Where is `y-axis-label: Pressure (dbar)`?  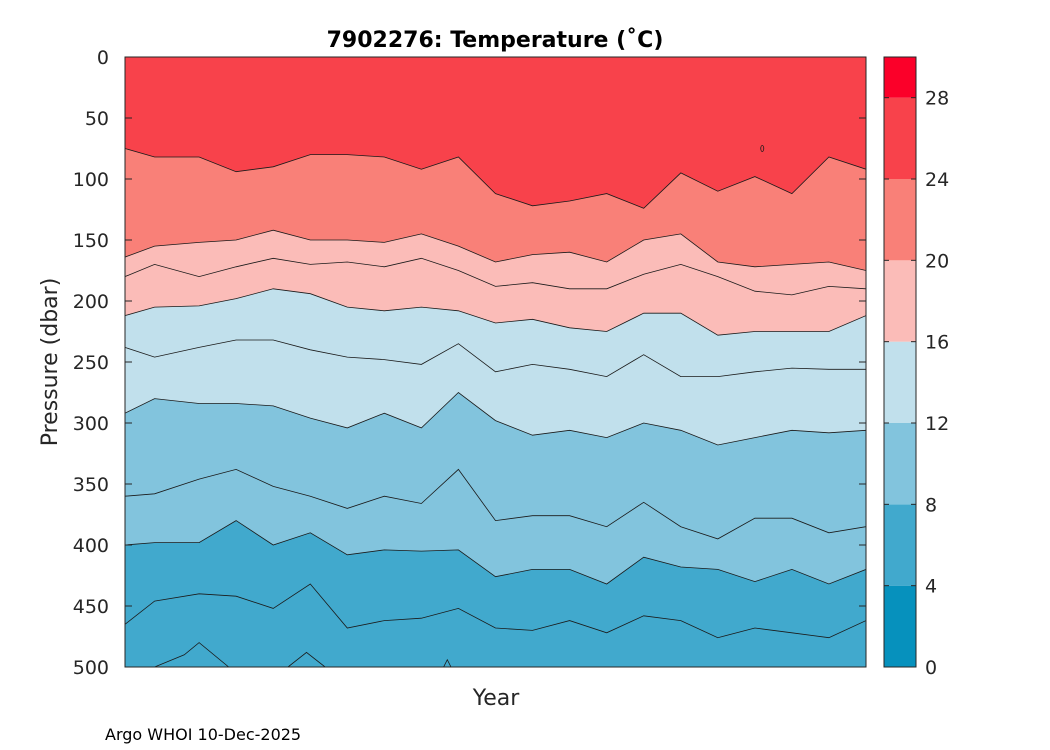
y-axis-label: Pressure (dbar) is located at coordinates (50, 362).